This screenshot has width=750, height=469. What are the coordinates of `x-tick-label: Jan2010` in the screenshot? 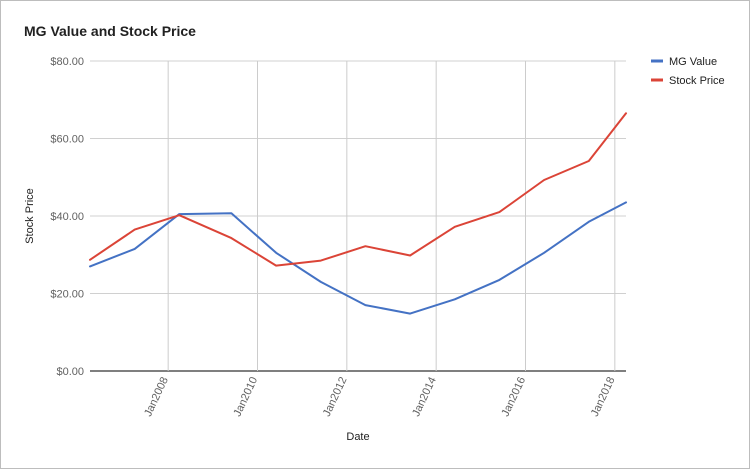 It's located at (246, 396).